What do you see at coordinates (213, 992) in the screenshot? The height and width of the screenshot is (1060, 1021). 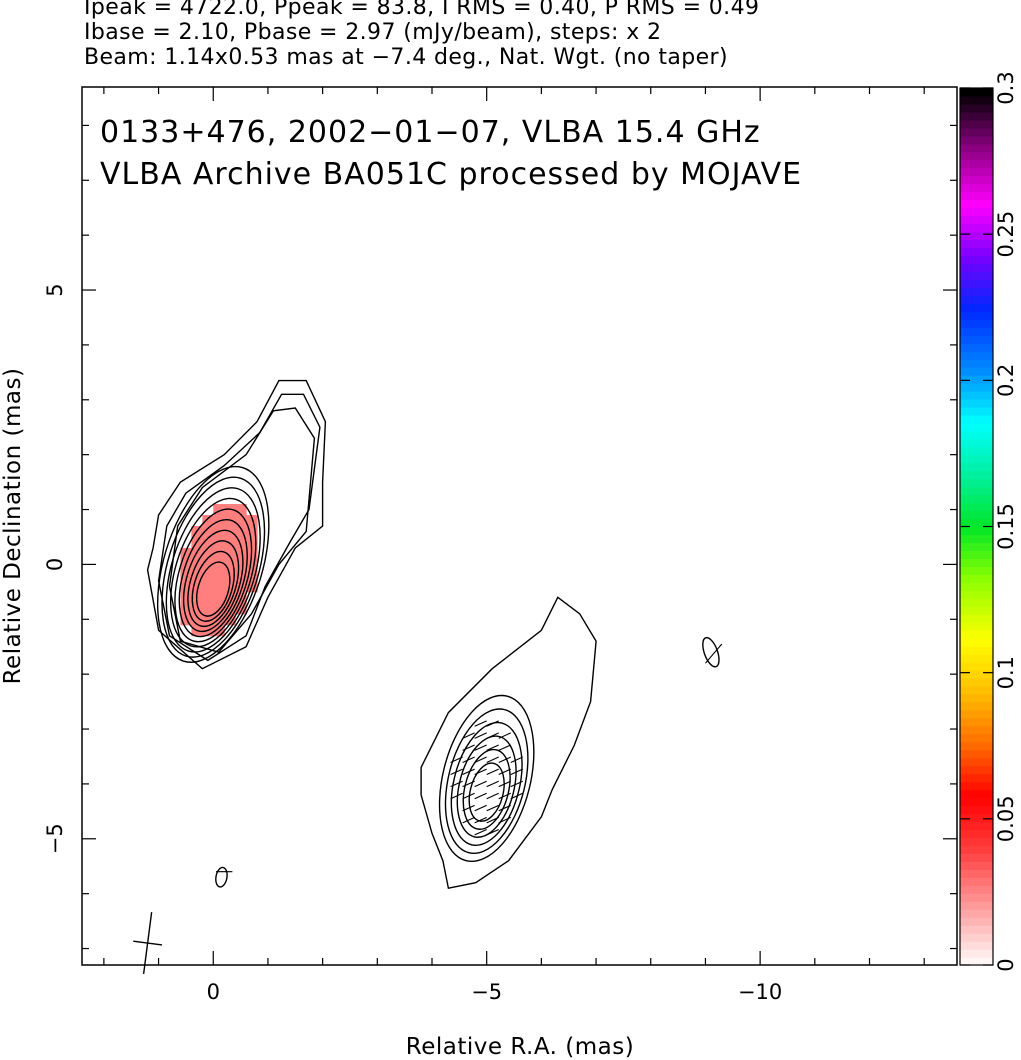 I see `x-tick-label: 0` at bounding box center [213, 992].